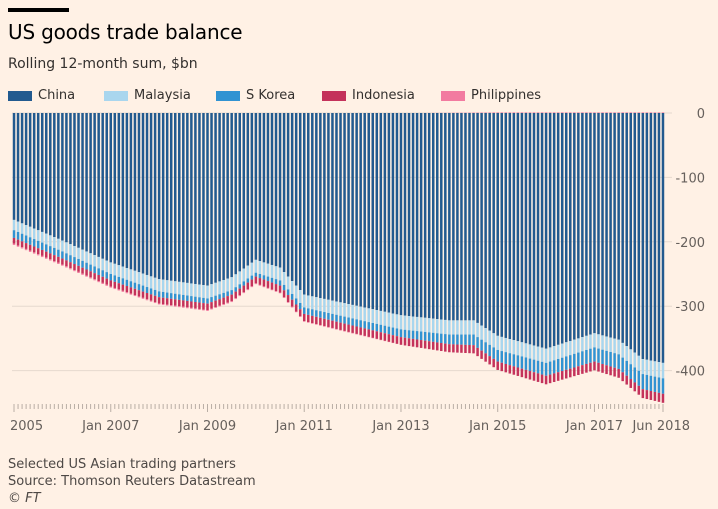 This screenshot has width=718, height=509. What do you see at coordinates (125, 32) in the screenshot?
I see `chart-title: US goods trade balance` at bounding box center [125, 32].